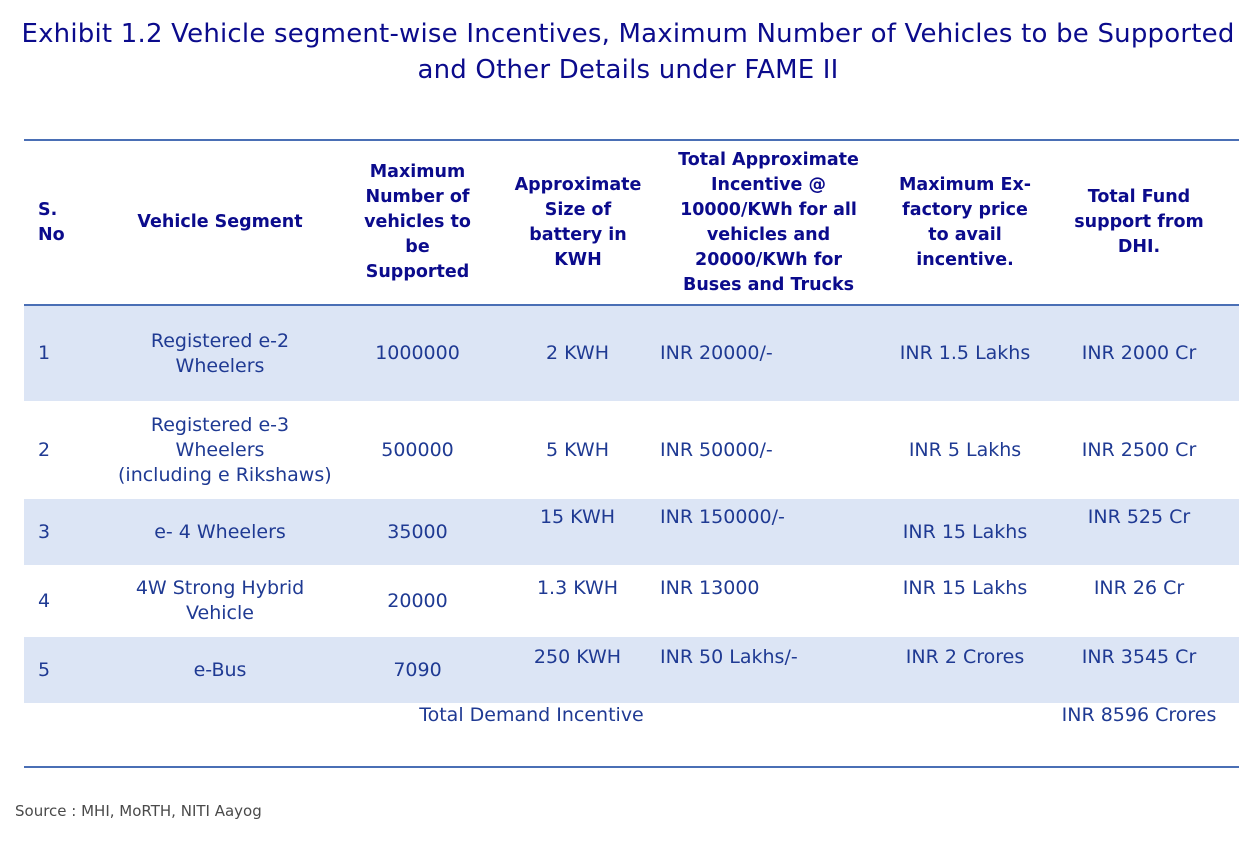  I want to click on cell-fund: INR 2500 Cr, so click(1139, 449).